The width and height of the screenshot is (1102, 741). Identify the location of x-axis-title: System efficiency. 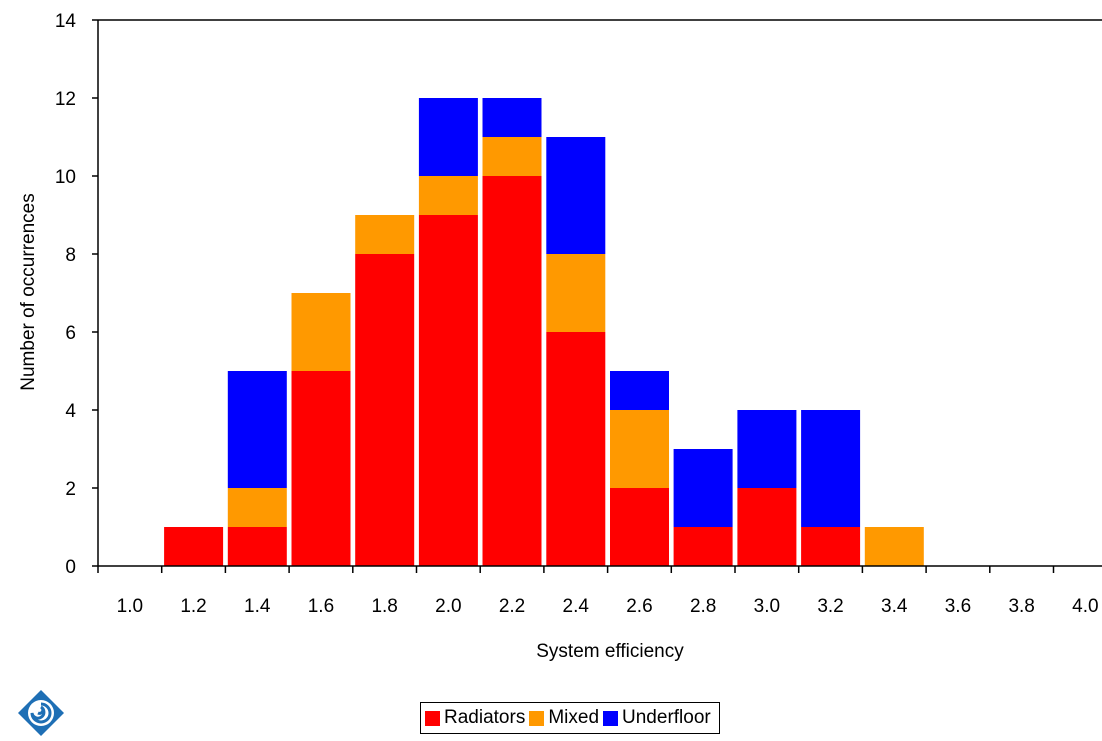
(610, 651).